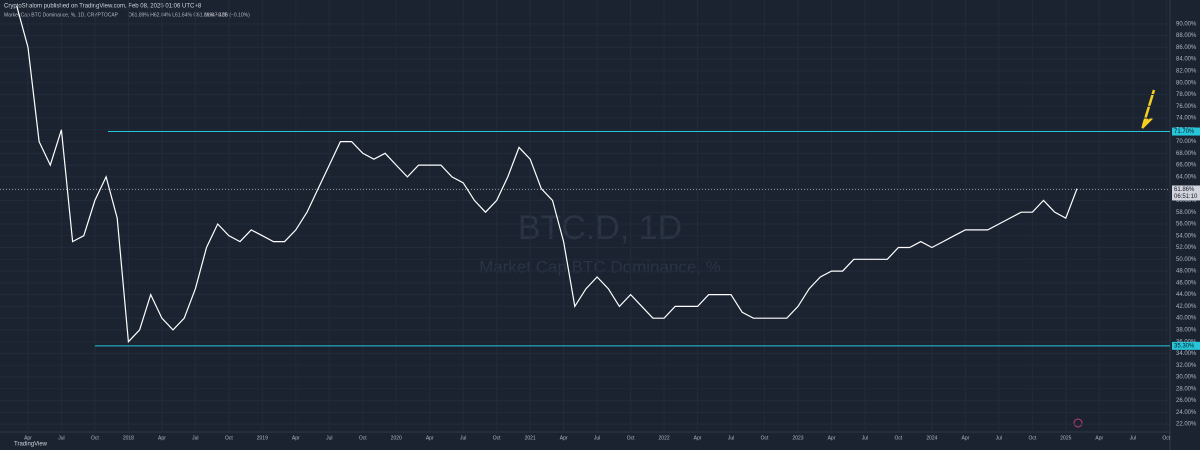  Describe the element at coordinates (1186, 95) in the screenshot. I see `y-tick-label: 78.00%` at that location.